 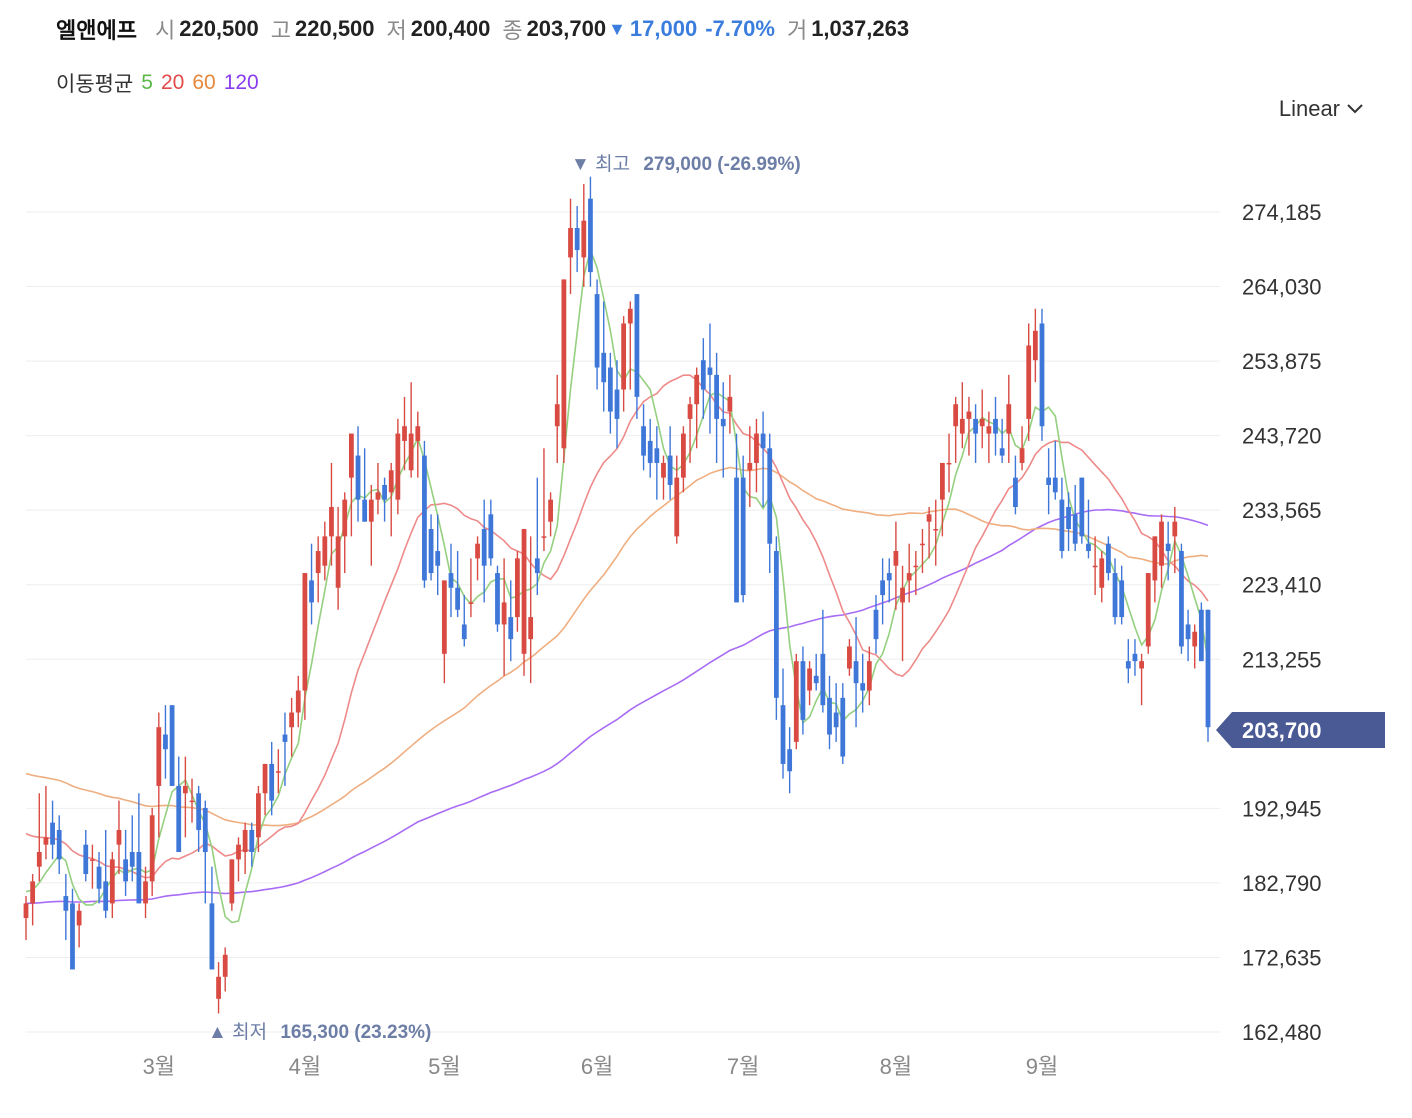 I want to click on current-price-tag: 203,700, so click(x=1300, y=730).